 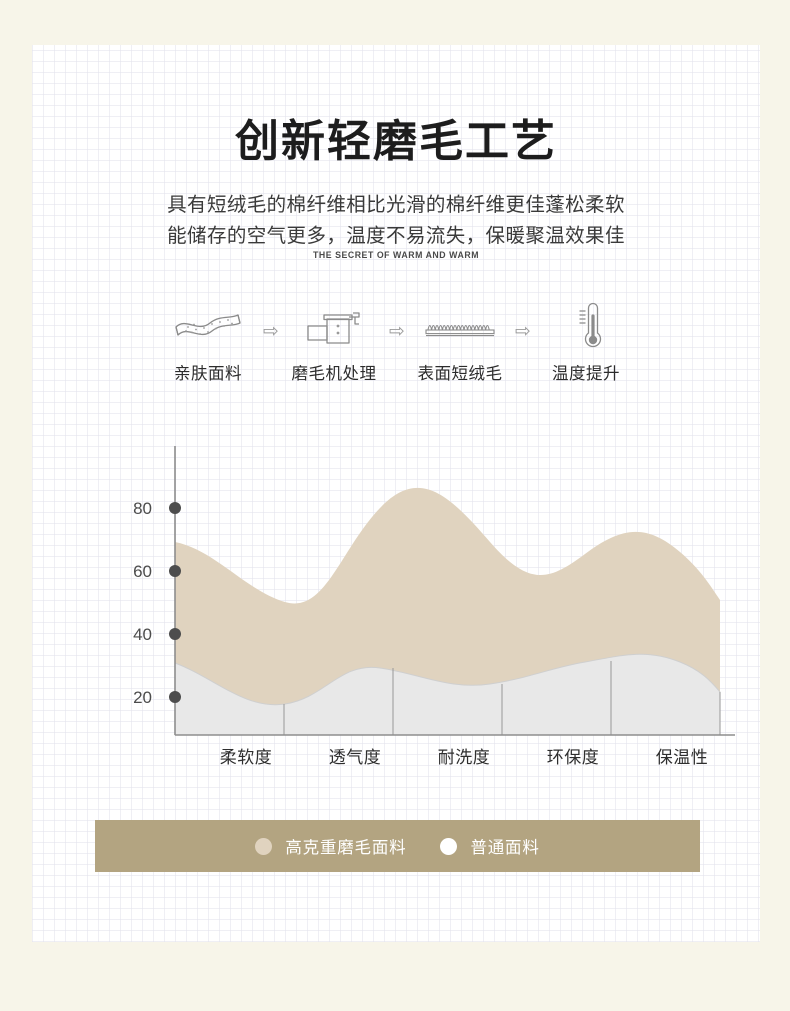 I want to click on process-step-pile: 表面短绒毛, so click(x=460, y=342).